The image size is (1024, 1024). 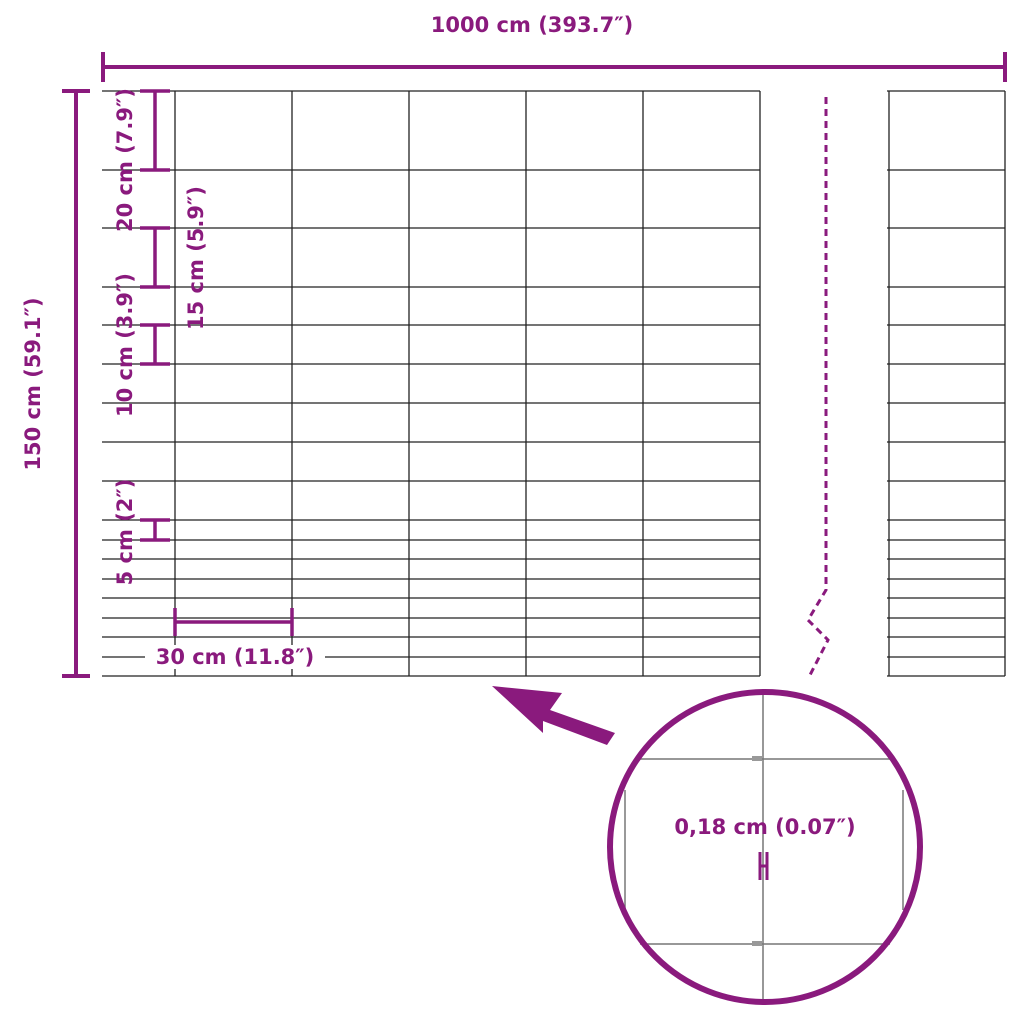 What do you see at coordinates (125, 345) in the screenshot?
I see `spacing-10-label: 10 cm (3.9″)` at bounding box center [125, 345].